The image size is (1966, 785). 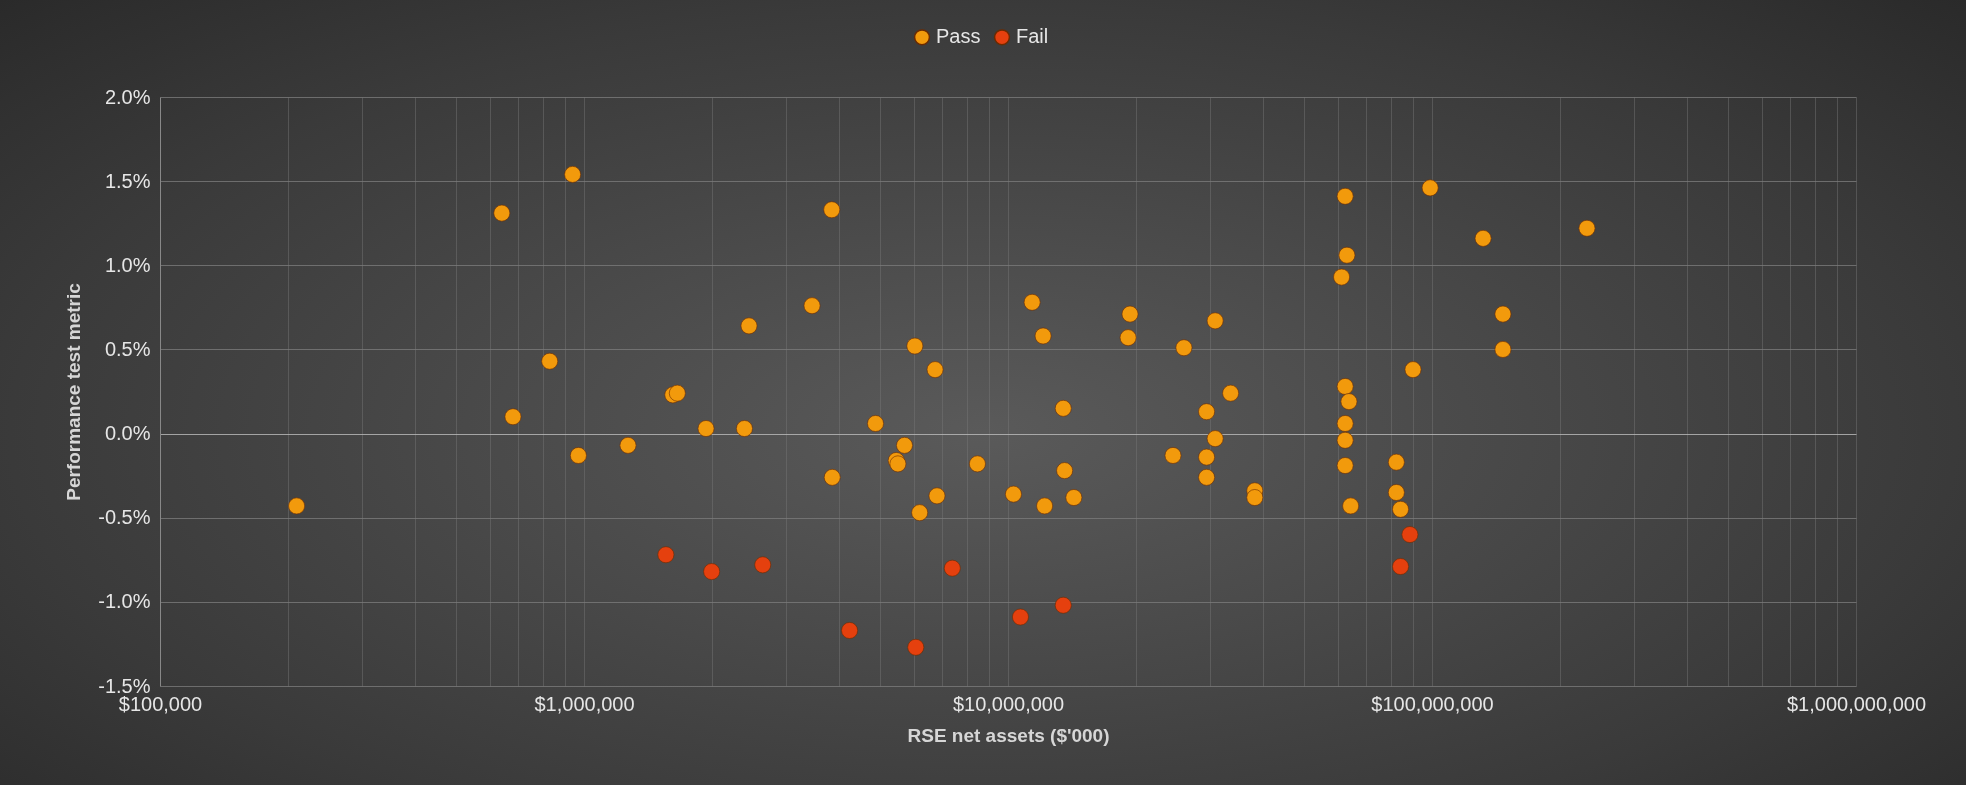 I want to click on legend-label: Fail, so click(x=1032, y=36).